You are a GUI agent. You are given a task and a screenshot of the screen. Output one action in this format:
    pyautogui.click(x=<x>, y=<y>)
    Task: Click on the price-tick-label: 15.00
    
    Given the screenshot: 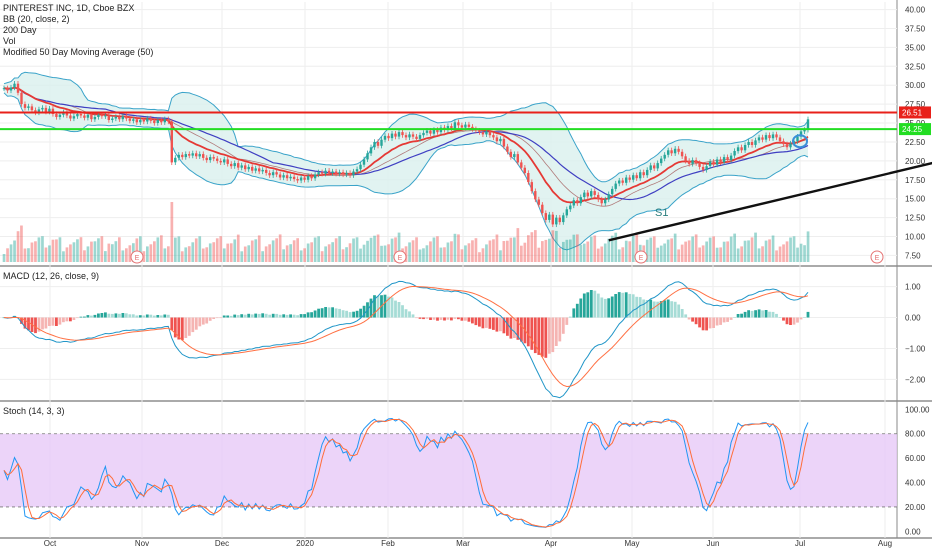 What is the action you would take?
    pyautogui.click(x=915, y=199)
    